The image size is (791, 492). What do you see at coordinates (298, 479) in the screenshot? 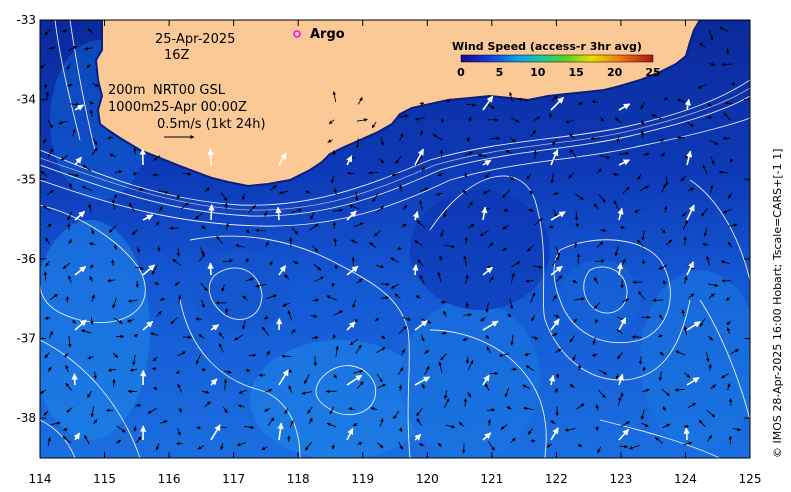
I see `x-tick-label: 118` at bounding box center [298, 479].